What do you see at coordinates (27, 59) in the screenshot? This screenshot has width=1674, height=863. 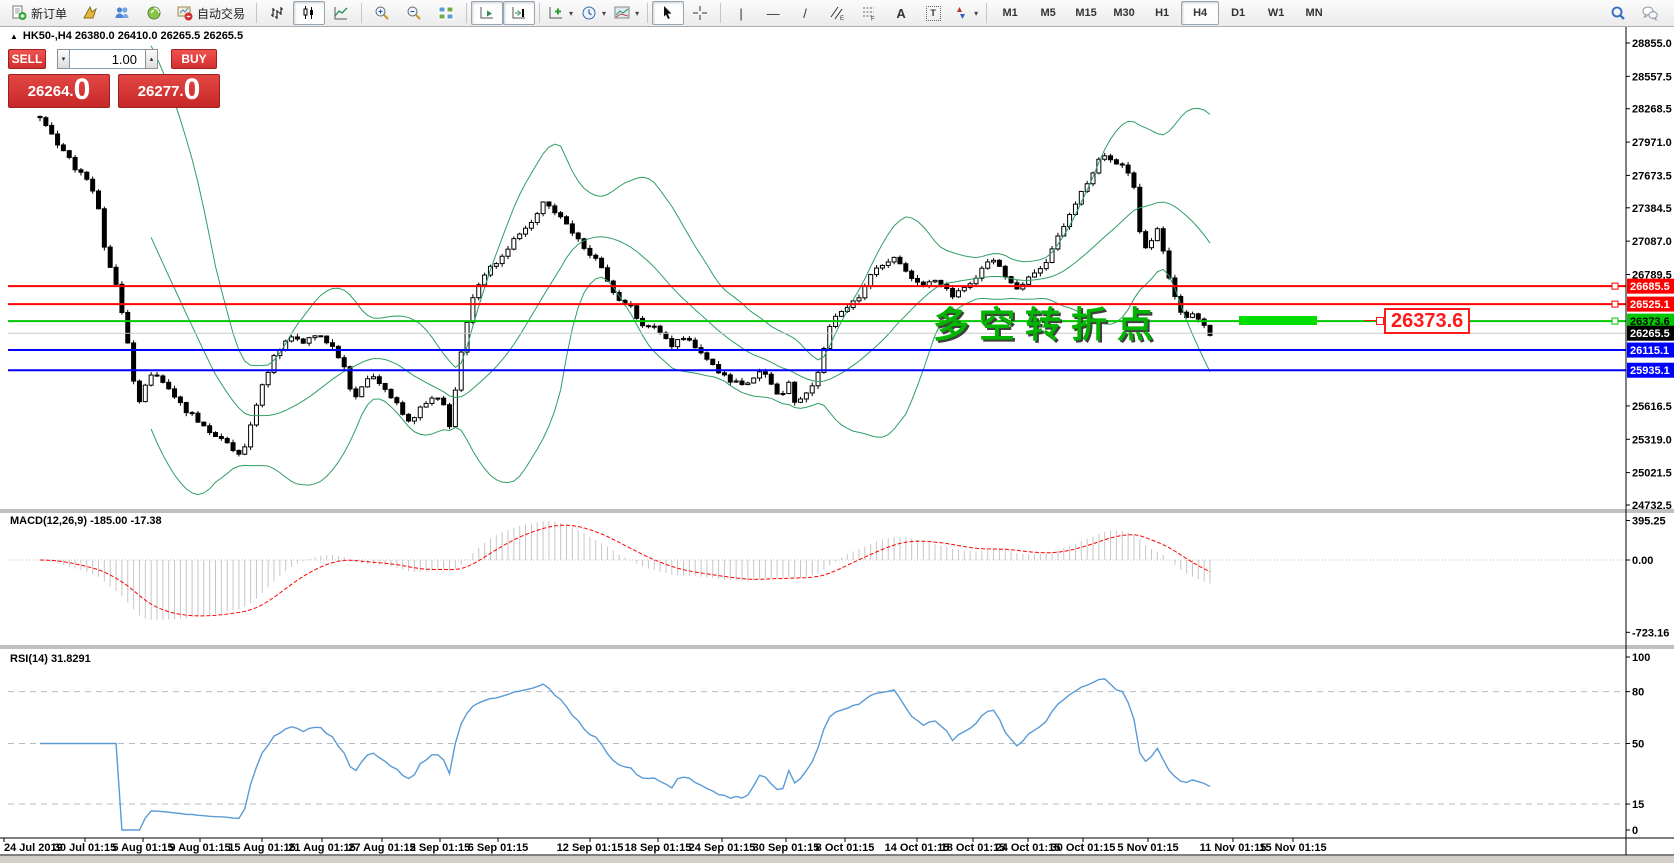 I see `sell-button: SELL` at bounding box center [27, 59].